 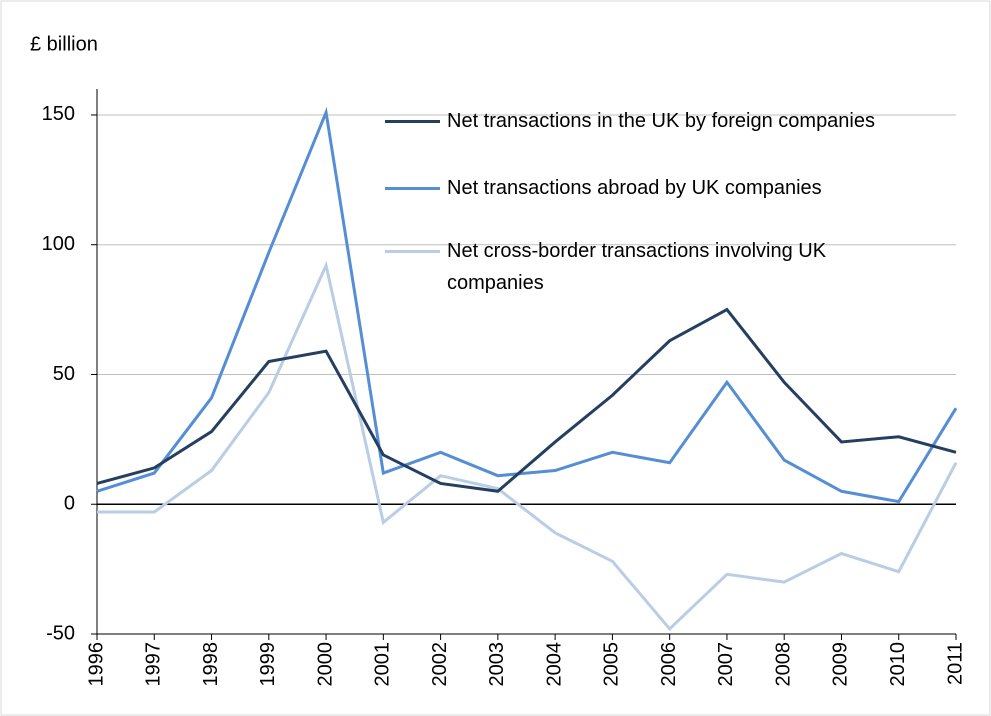 What do you see at coordinates (783, 664) in the screenshot?
I see `x-tick-label: 2008` at bounding box center [783, 664].